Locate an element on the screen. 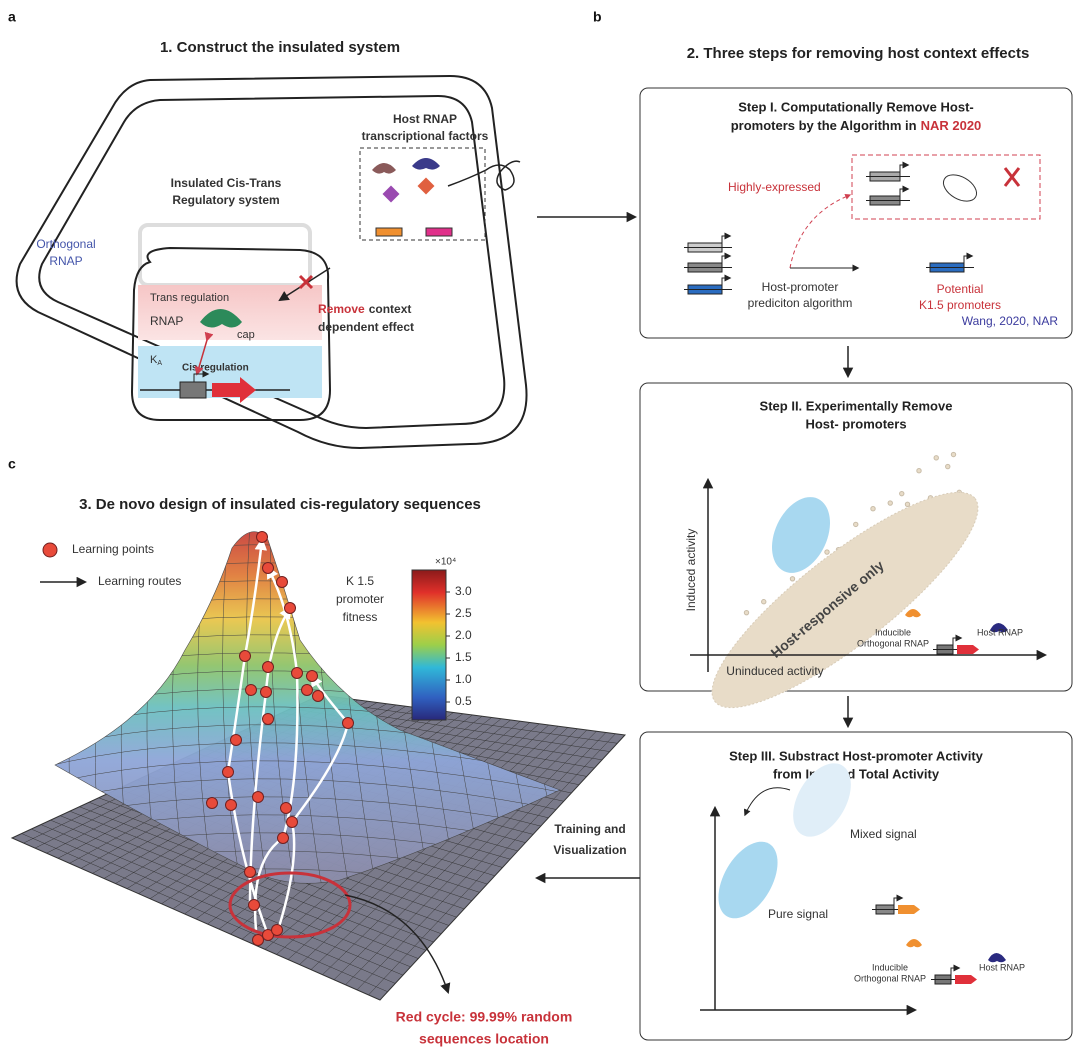  step-box is located at coordinates (856, 886).